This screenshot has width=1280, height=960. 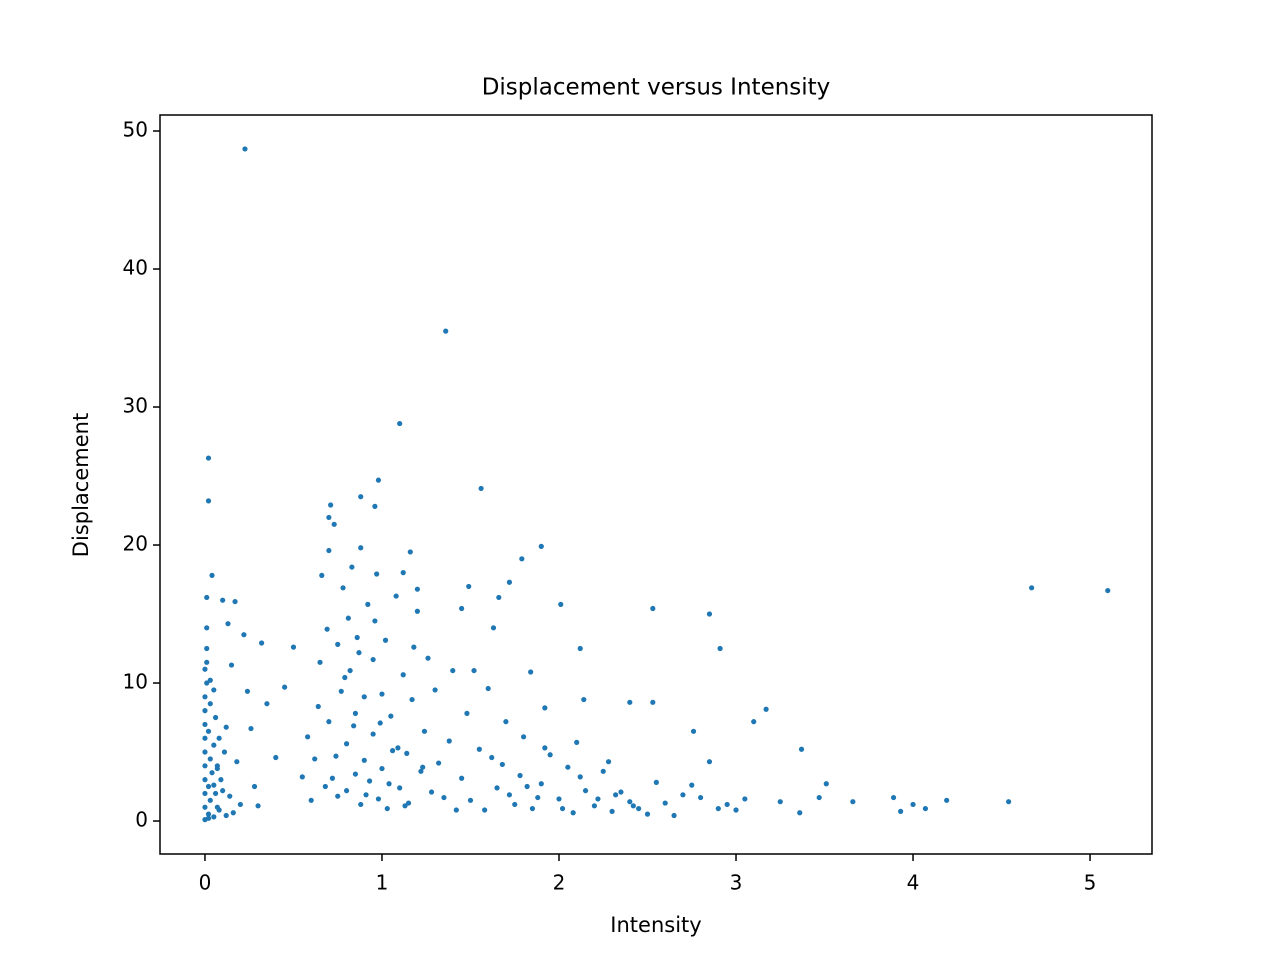 I want to click on x-tick-label: 0, so click(x=205, y=883).